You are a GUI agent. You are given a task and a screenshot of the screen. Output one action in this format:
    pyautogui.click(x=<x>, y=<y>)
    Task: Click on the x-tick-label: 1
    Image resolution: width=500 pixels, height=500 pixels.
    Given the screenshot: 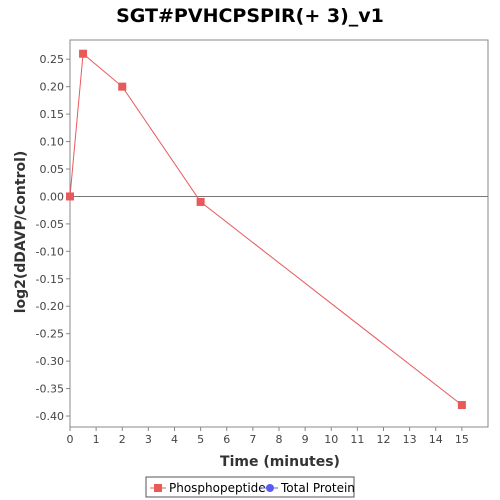 What is the action you would take?
    pyautogui.click(x=96, y=439)
    